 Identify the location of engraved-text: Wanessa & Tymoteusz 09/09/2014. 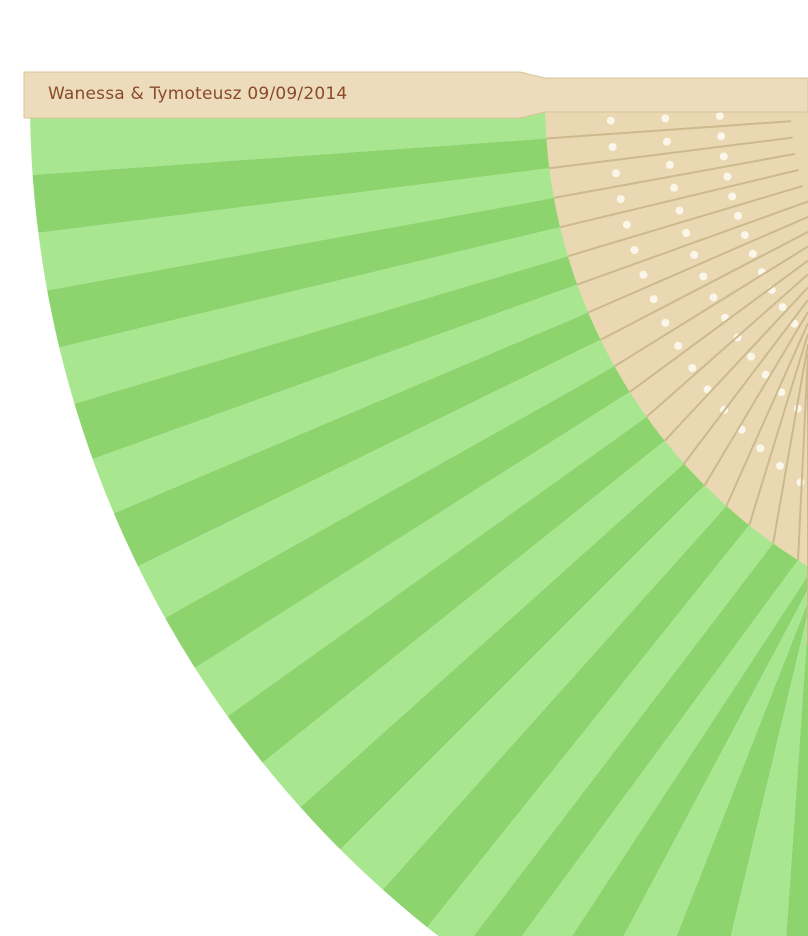
(198, 94).